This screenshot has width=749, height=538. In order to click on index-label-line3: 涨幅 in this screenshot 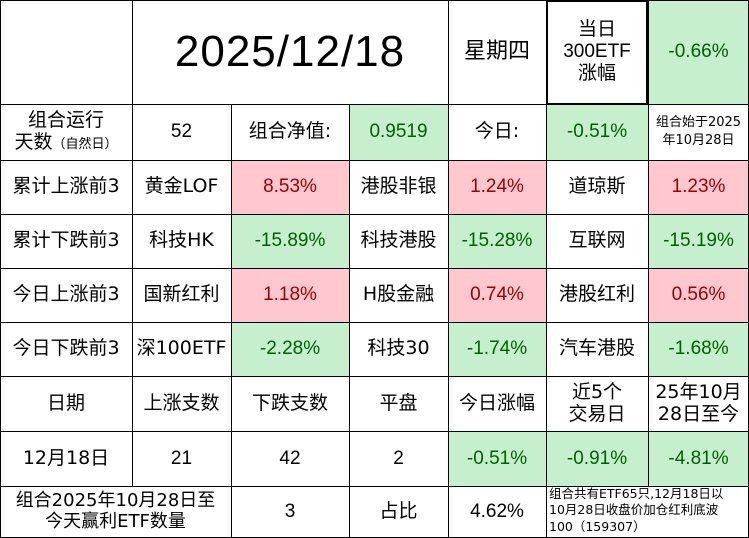, I will do `click(596, 72)`.